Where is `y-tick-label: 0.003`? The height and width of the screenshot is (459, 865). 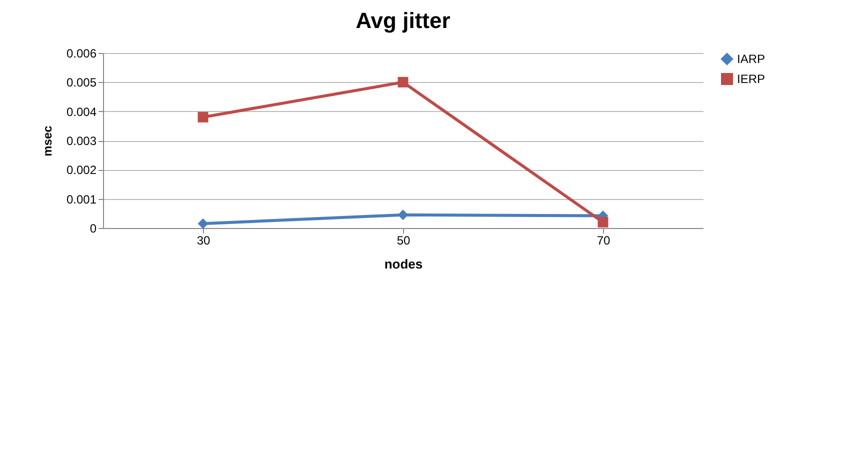 y-tick-label: 0.003 is located at coordinates (81, 141).